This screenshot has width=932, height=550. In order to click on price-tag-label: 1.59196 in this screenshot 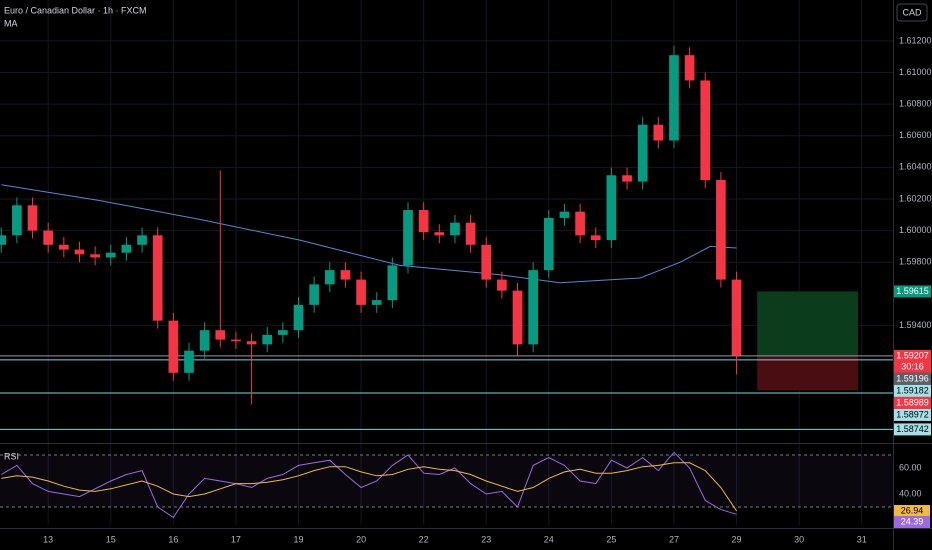, I will do `click(912, 378)`.